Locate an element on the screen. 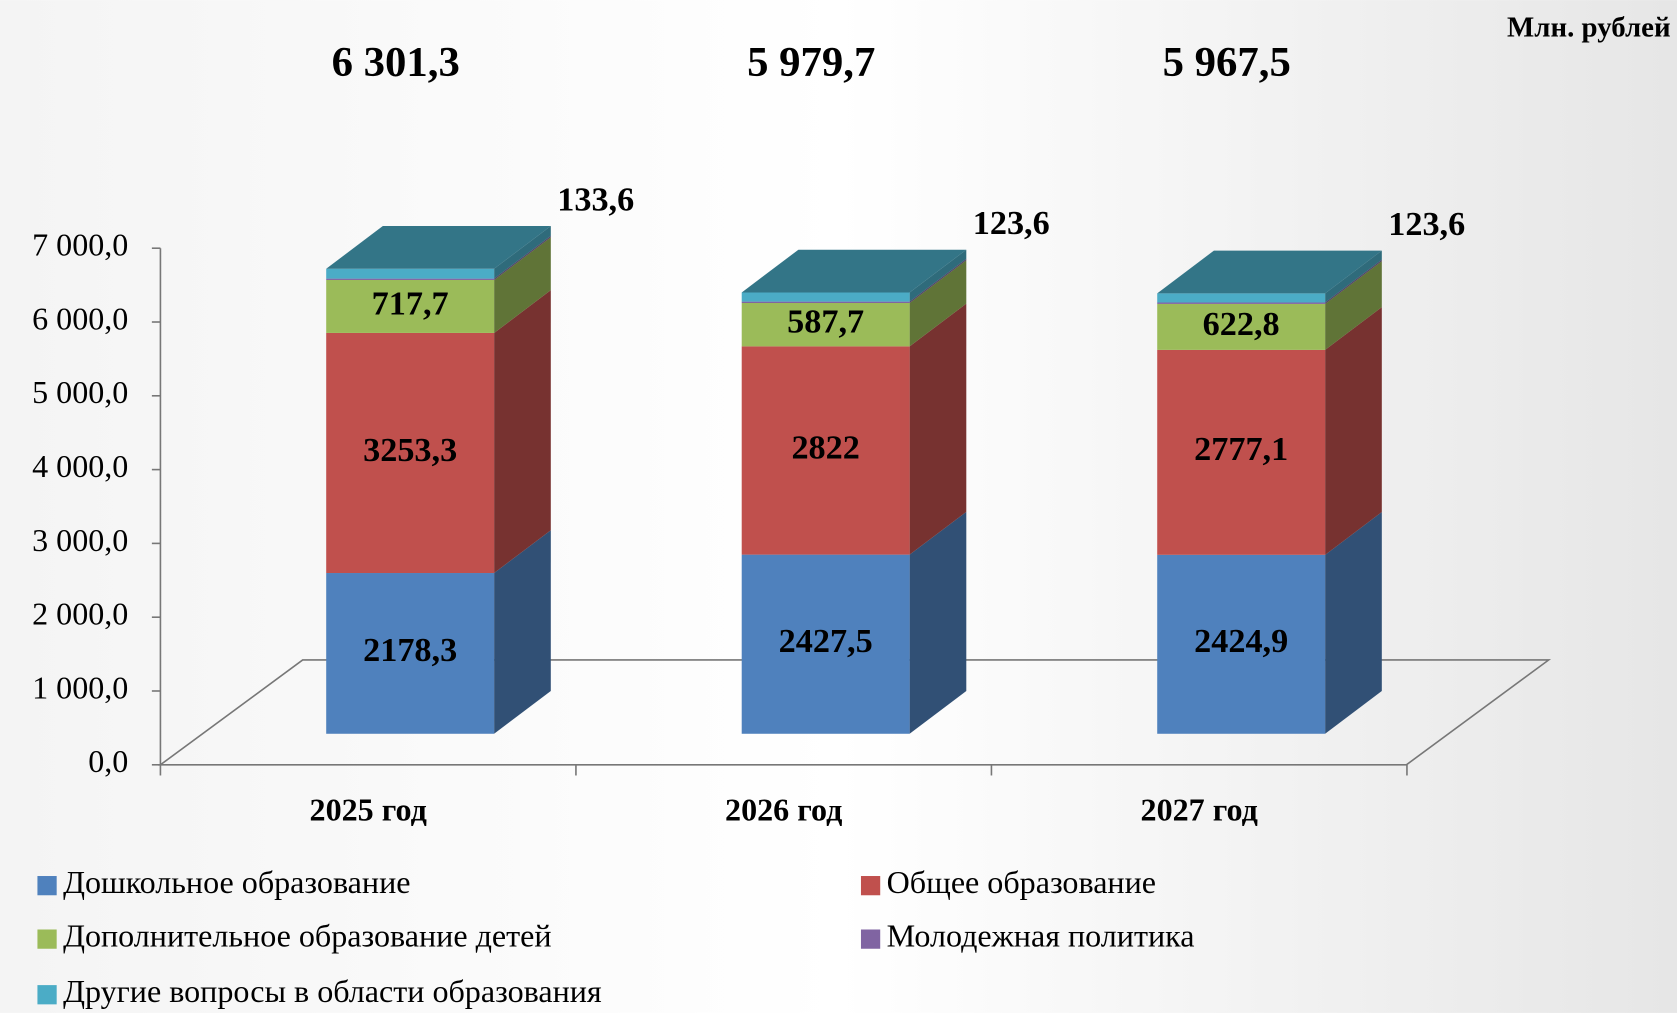  data-label: 2424,9 is located at coordinates (1241, 641).